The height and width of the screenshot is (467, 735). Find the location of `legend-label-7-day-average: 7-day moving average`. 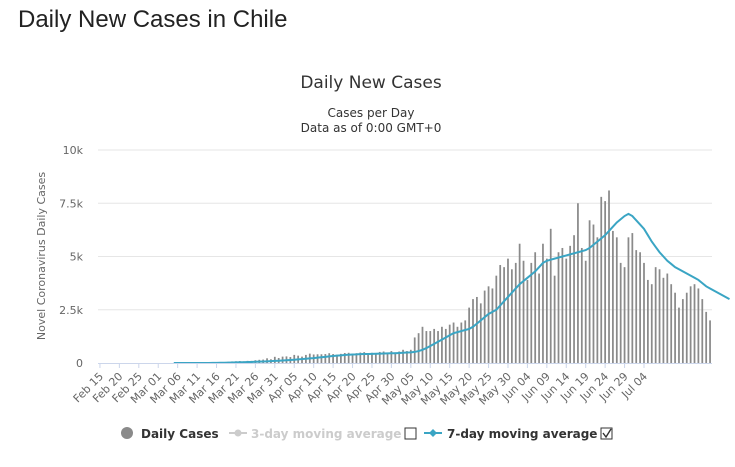

legend-label-7-day-average: 7-day moving average is located at coordinates (522, 434).